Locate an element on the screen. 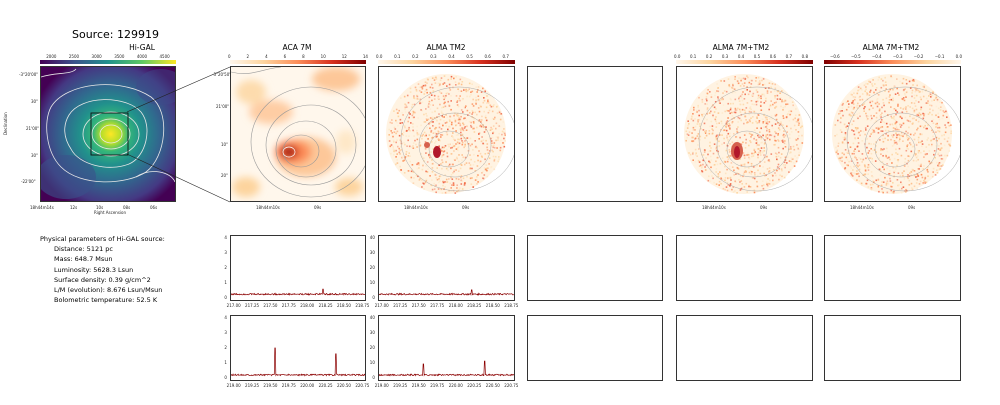 The height and width of the screenshot is (405, 1000). combo-map is located at coordinates (744, 134).